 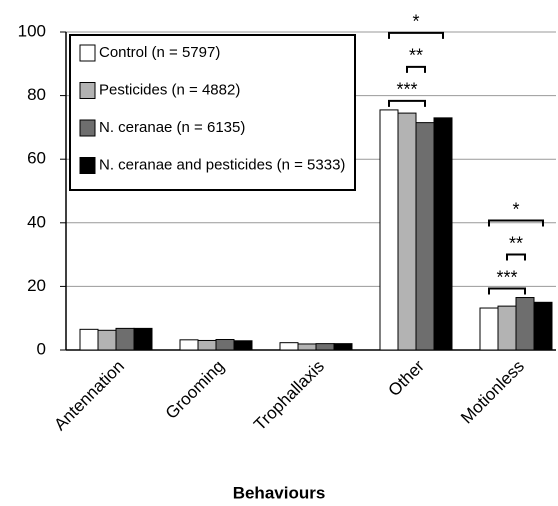 What do you see at coordinates (36, 221) in the screenshot?
I see `y-tick-label: 40` at bounding box center [36, 221].